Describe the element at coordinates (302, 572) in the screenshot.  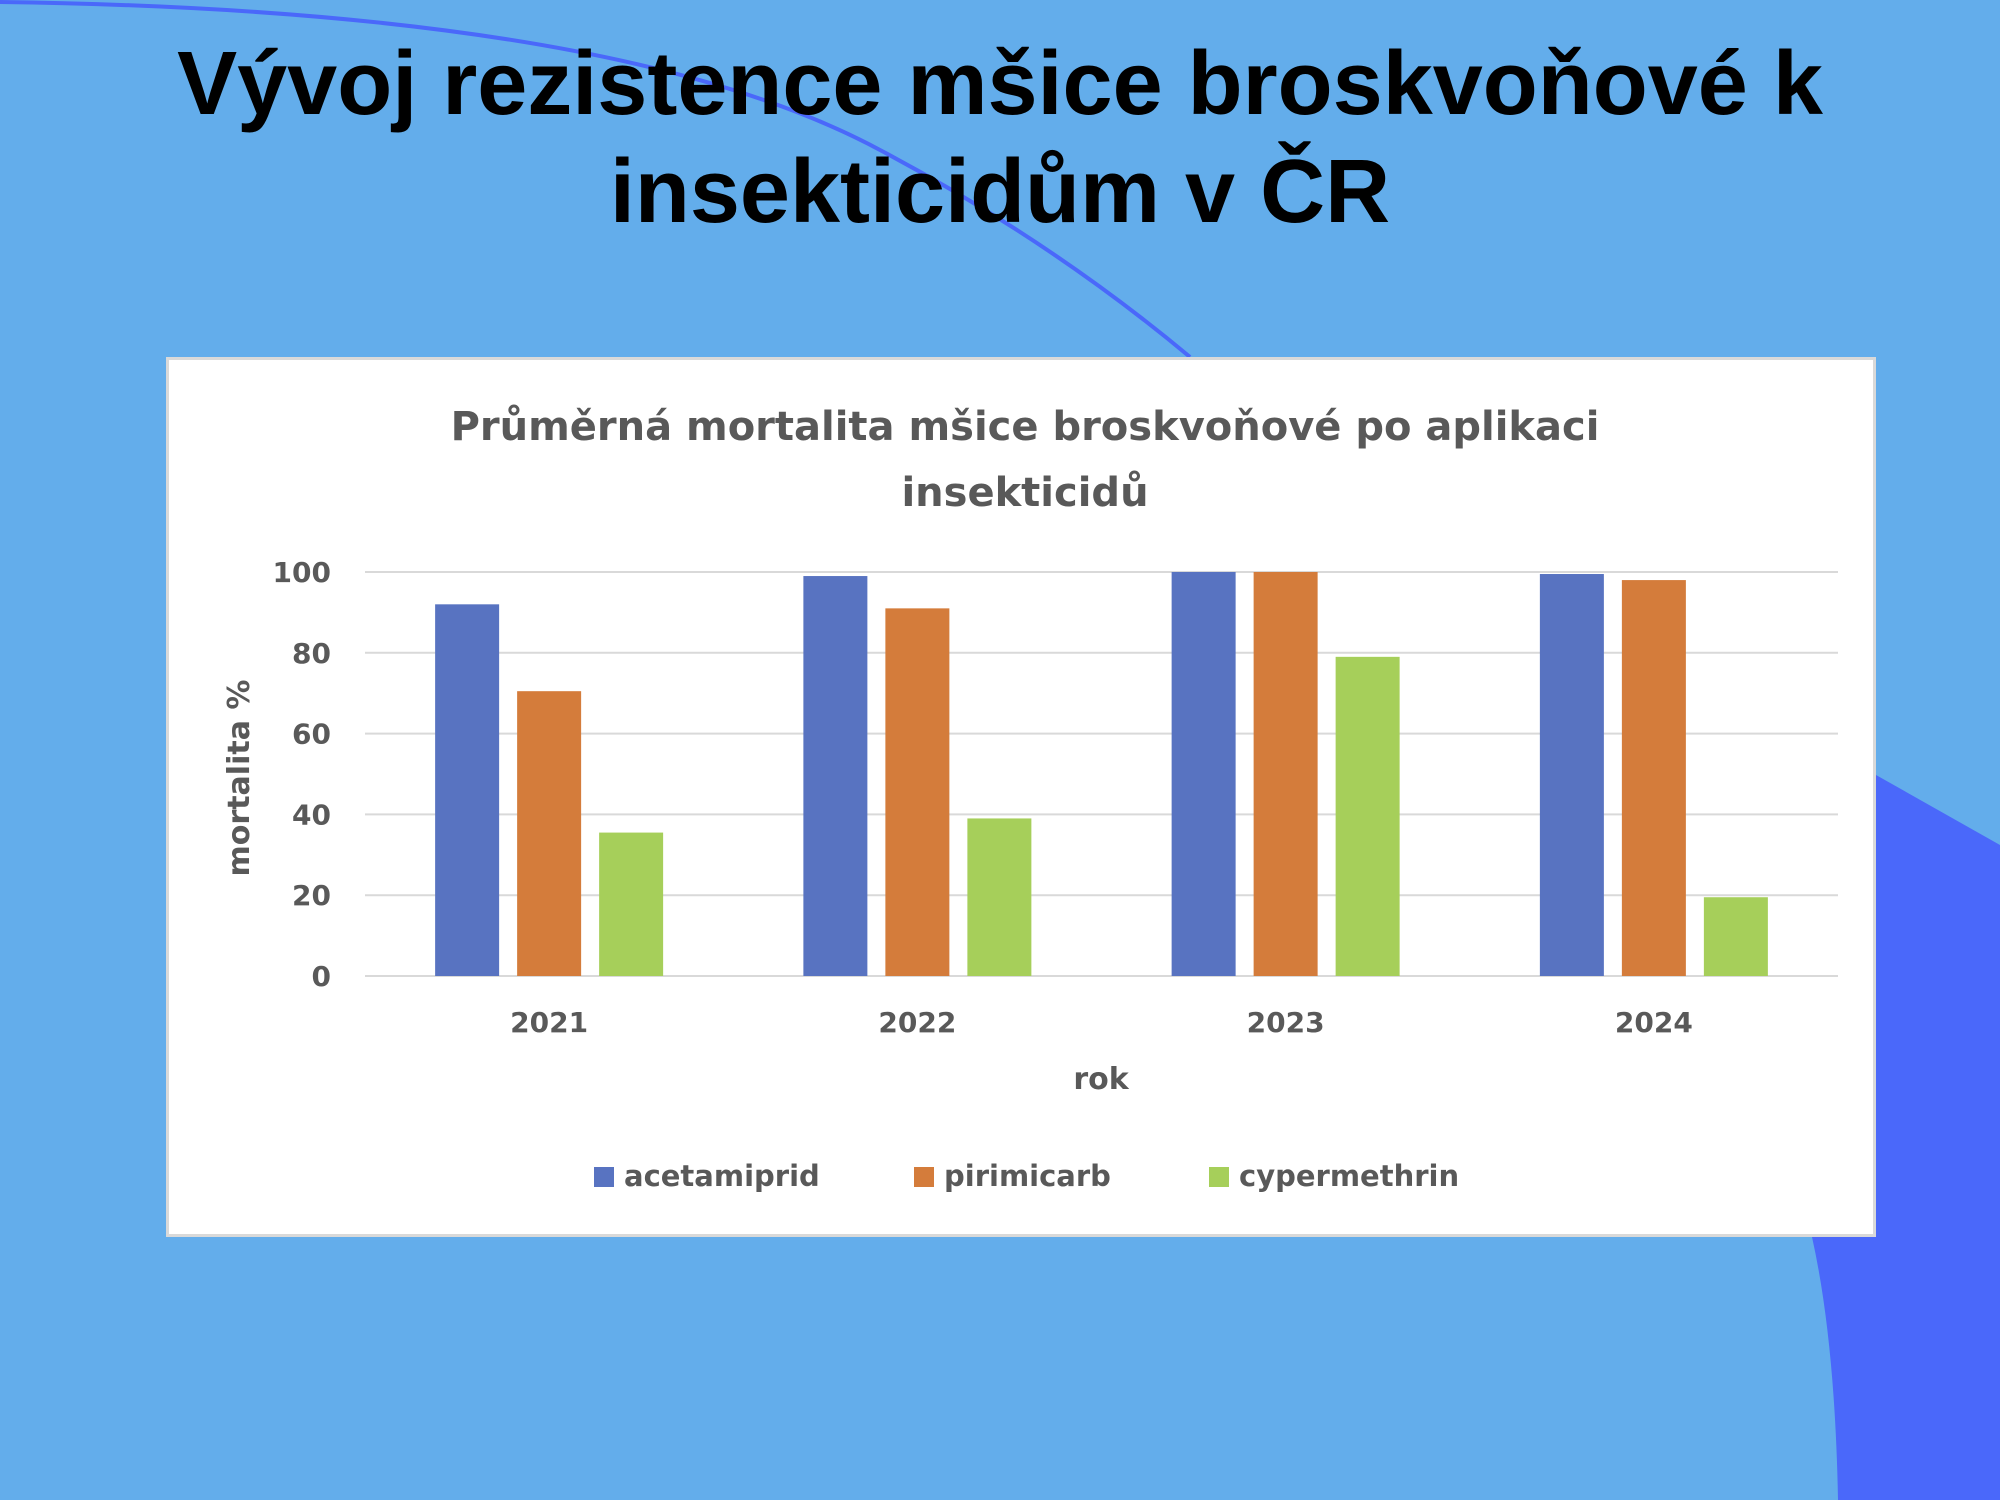
I see `y-tick-label: 100` at that location.